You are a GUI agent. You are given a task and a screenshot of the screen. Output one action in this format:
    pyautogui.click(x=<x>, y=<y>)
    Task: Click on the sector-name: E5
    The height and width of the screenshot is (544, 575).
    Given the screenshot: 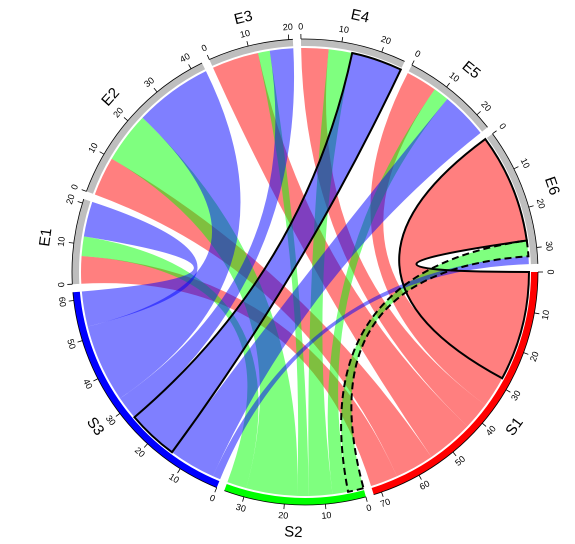 What is the action you would take?
    pyautogui.click(x=471, y=70)
    